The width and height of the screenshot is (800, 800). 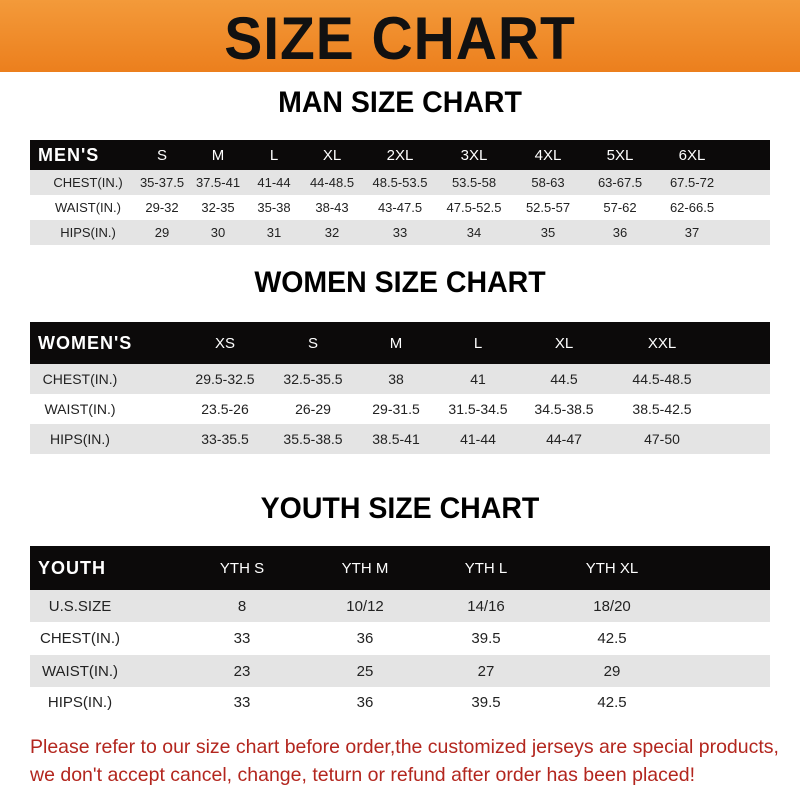 What do you see at coordinates (400, 232) in the screenshot?
I see `table-row: HIPS(IN.) 29 30 31 32 33 34 35 36 37` at bounding box center [400, 232].